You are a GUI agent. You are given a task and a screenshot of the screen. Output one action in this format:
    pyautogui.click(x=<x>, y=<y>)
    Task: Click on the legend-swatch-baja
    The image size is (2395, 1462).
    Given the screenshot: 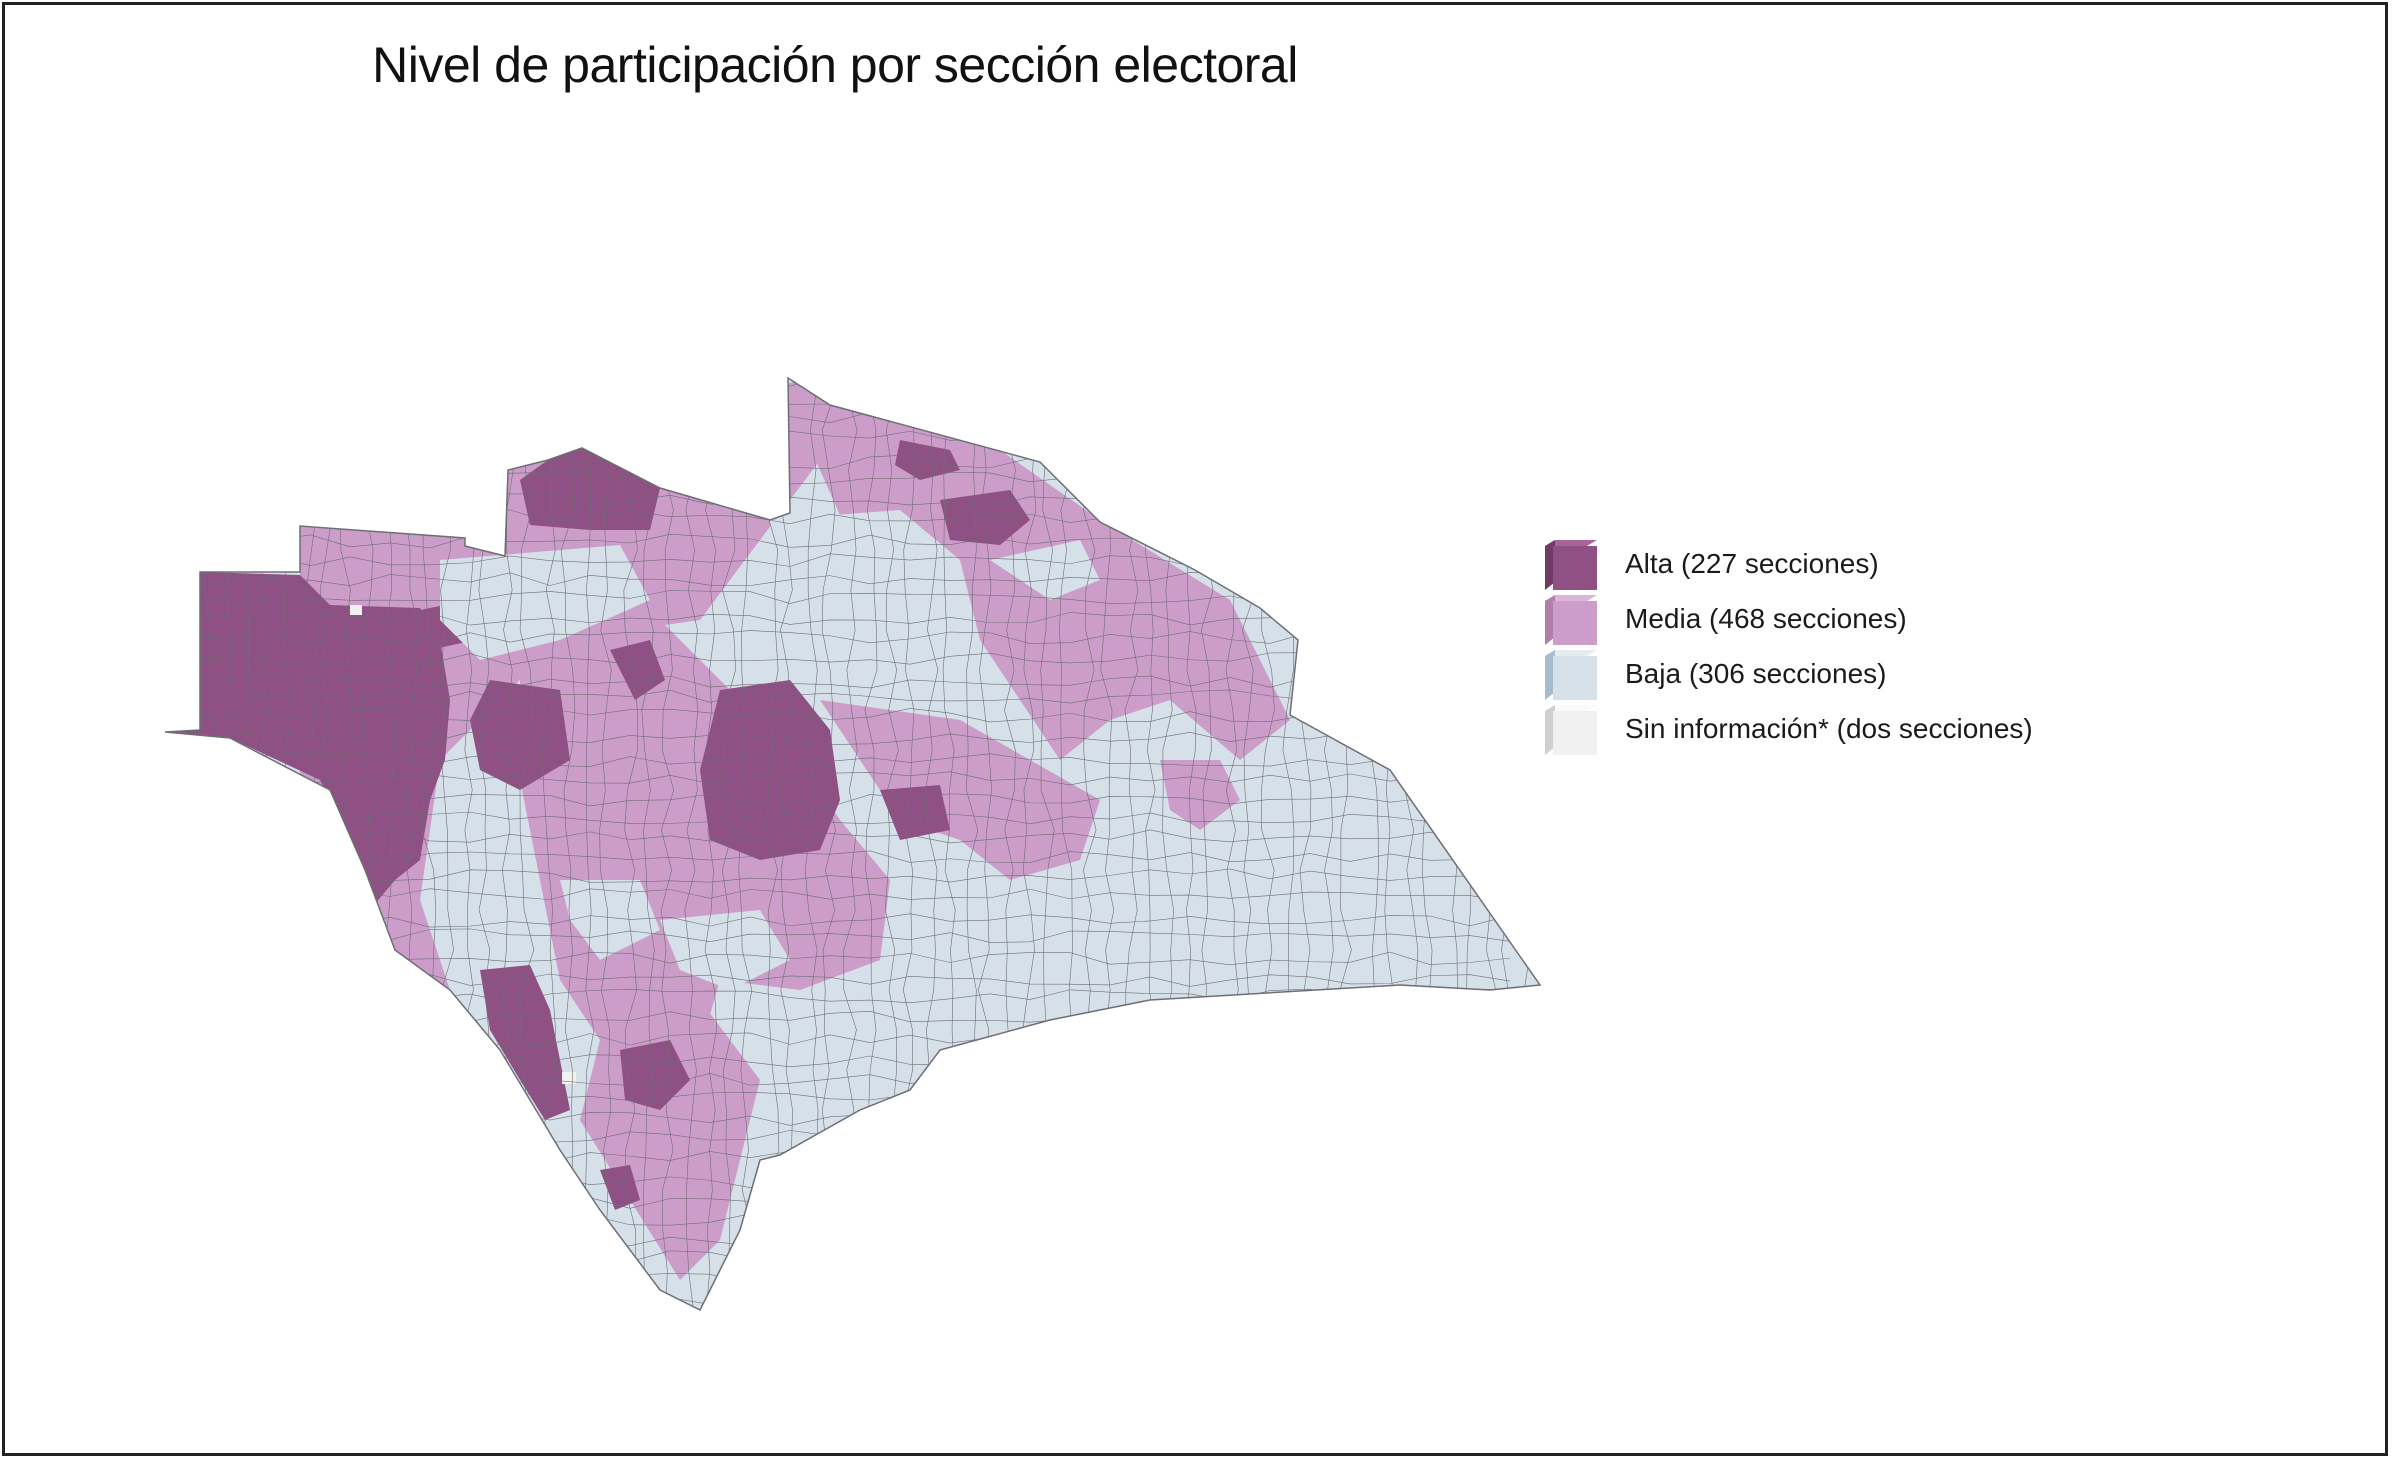 What is the action you would take?
    pyautogui.click(x=1571, y=675)
    